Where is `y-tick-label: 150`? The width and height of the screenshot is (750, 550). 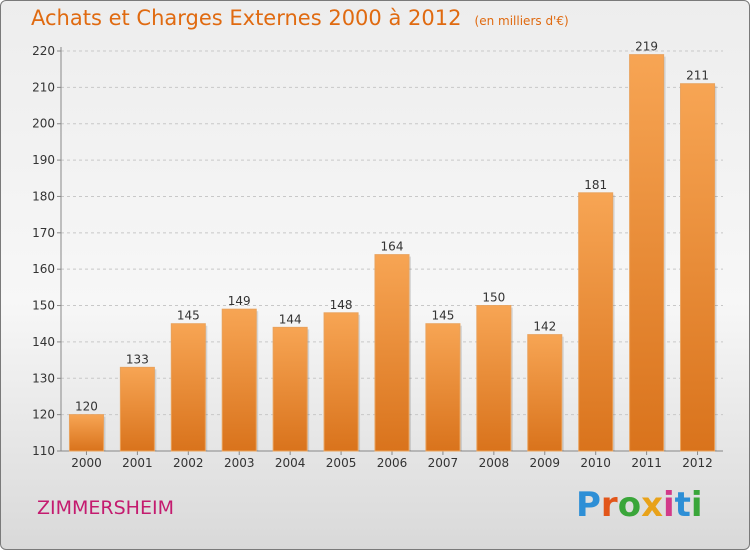
y-tick-label: 150 is located at coordinates (43, 306).